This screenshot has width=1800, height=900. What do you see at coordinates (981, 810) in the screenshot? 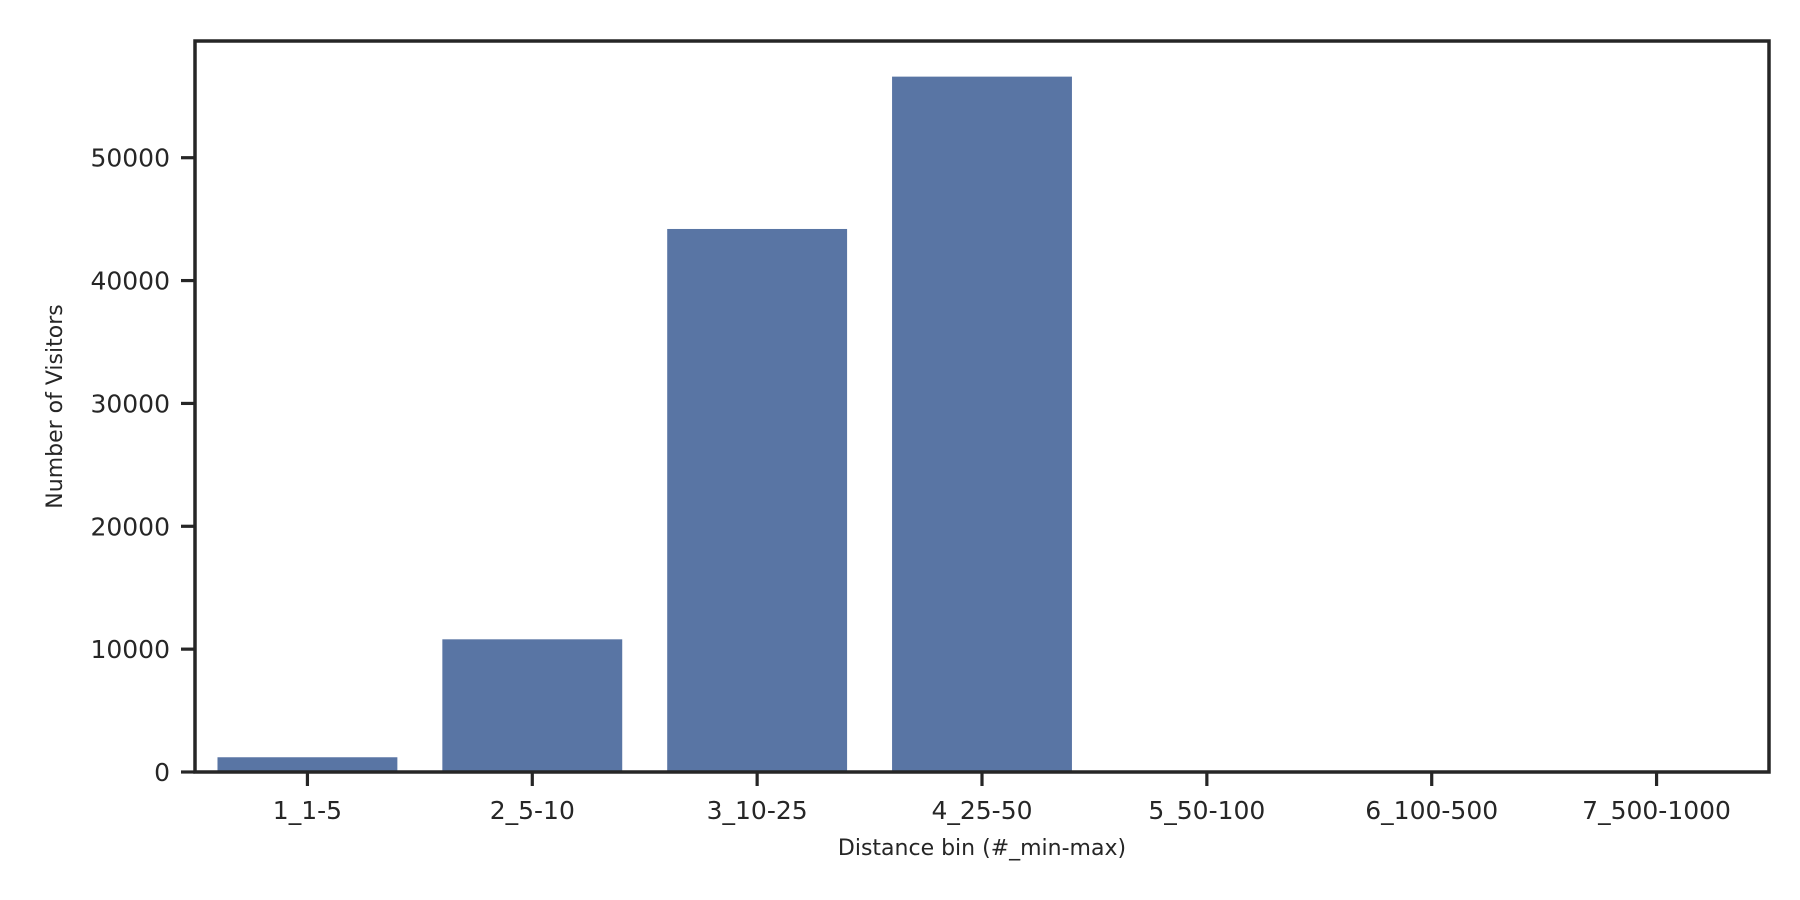
I see `x-tick-label: 4_25-50` at bounding box center [981, 810].